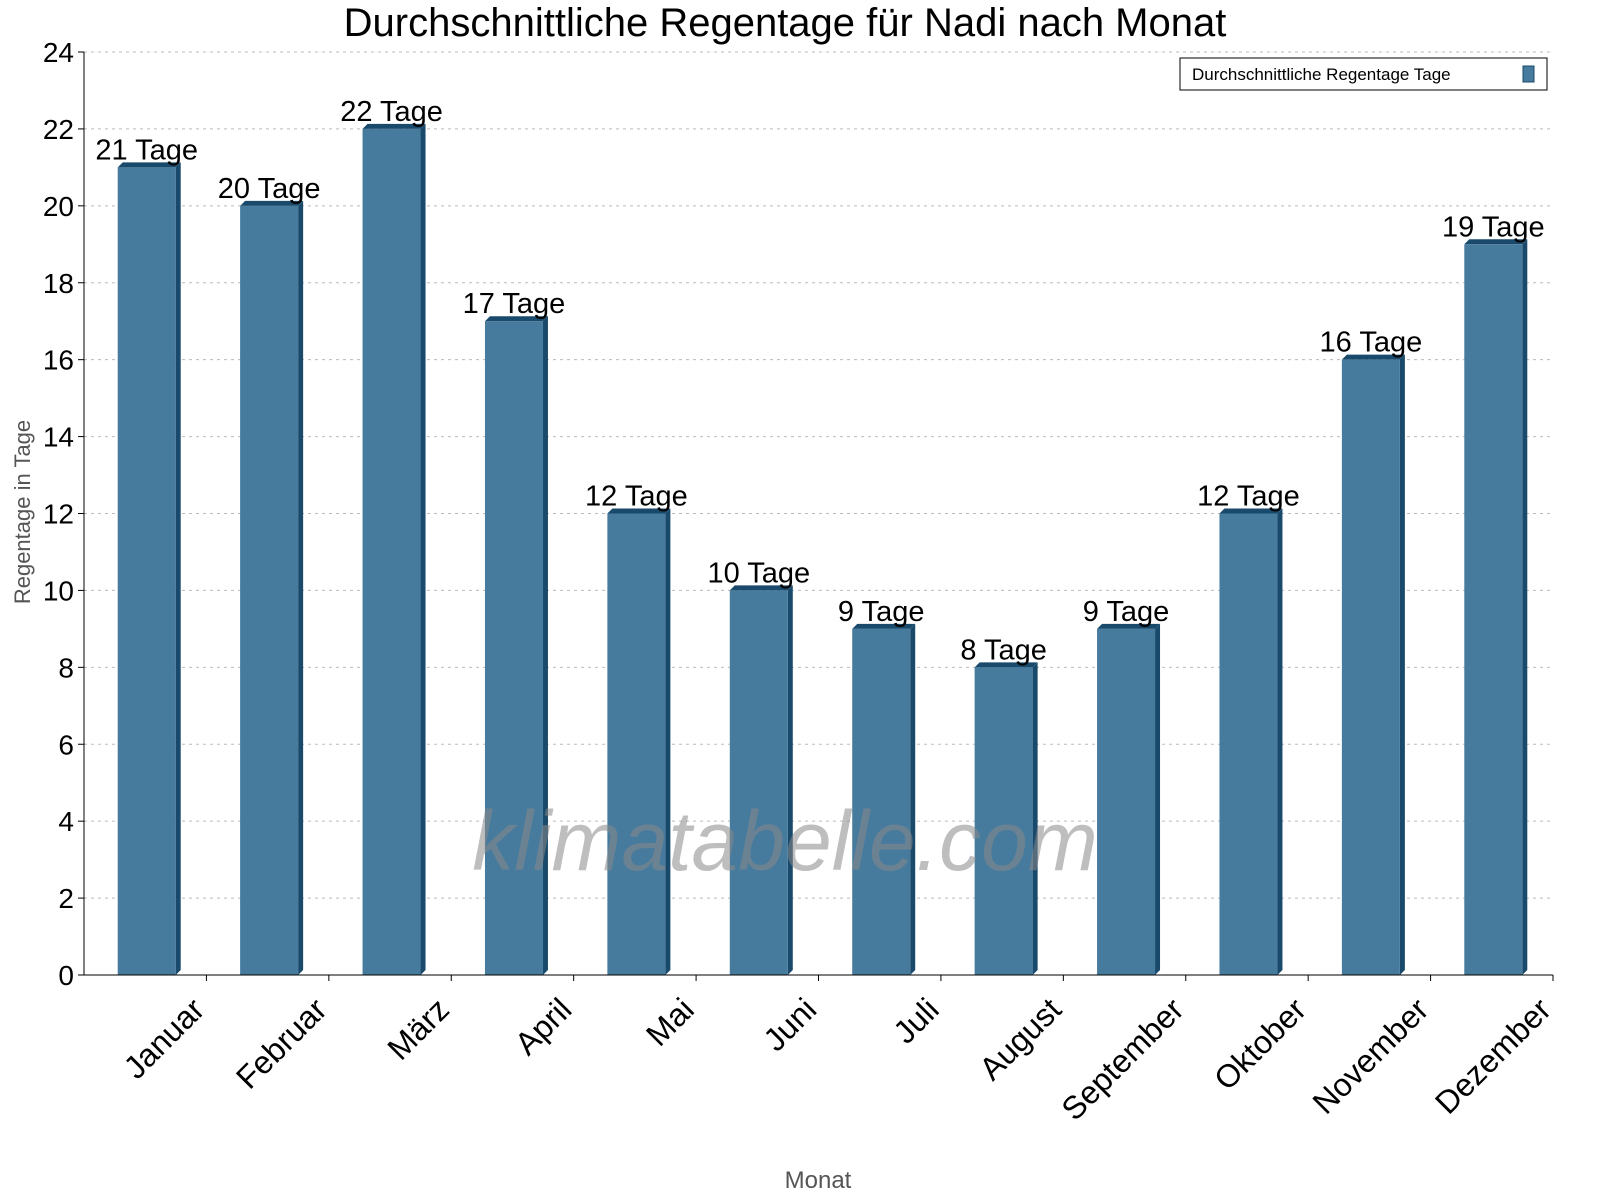 This screenshot has width=1600, height=1200. What do you see at coordinates (1493, 227) in the screenshot?
I see `data-label: 19 Tage` at bounding box center [1493, 227].